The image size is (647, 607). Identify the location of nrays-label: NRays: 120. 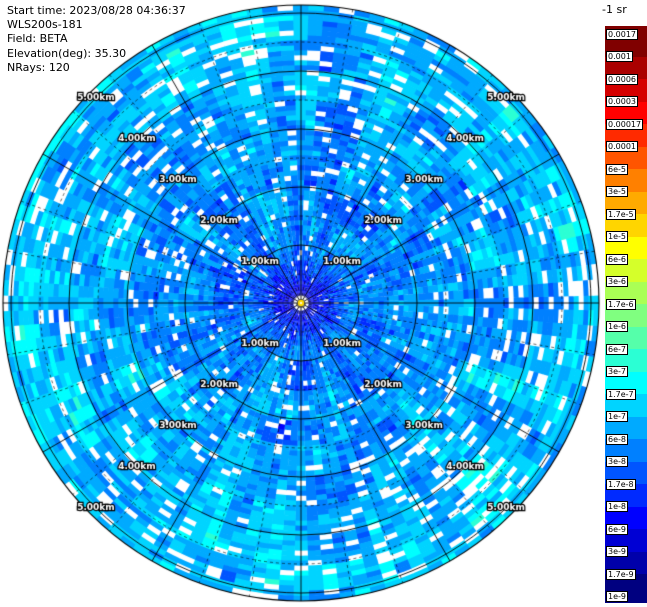
(38, 67).